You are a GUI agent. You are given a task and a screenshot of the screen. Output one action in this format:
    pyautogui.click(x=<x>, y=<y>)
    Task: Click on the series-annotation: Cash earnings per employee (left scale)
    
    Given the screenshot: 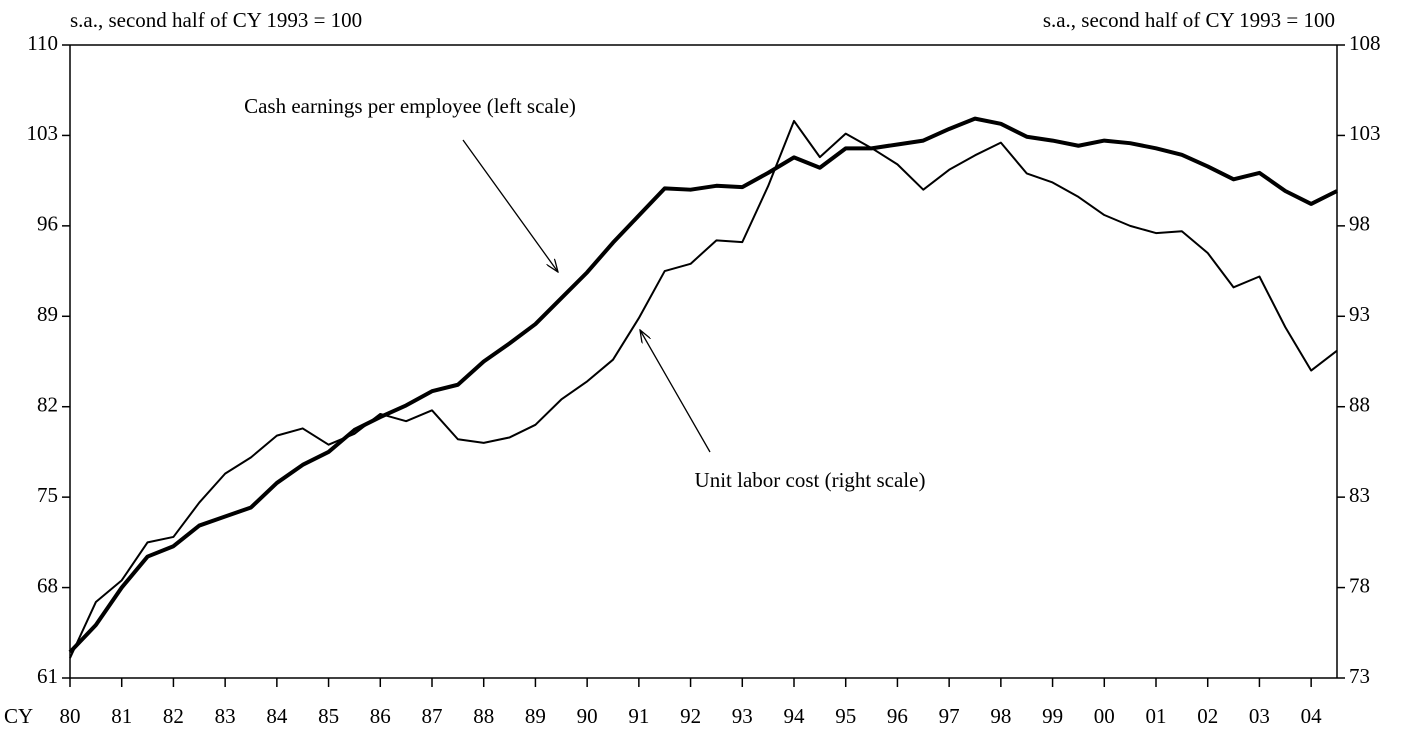 What is the action you would take?
    pyautogui.click(x=410, y=106)
    